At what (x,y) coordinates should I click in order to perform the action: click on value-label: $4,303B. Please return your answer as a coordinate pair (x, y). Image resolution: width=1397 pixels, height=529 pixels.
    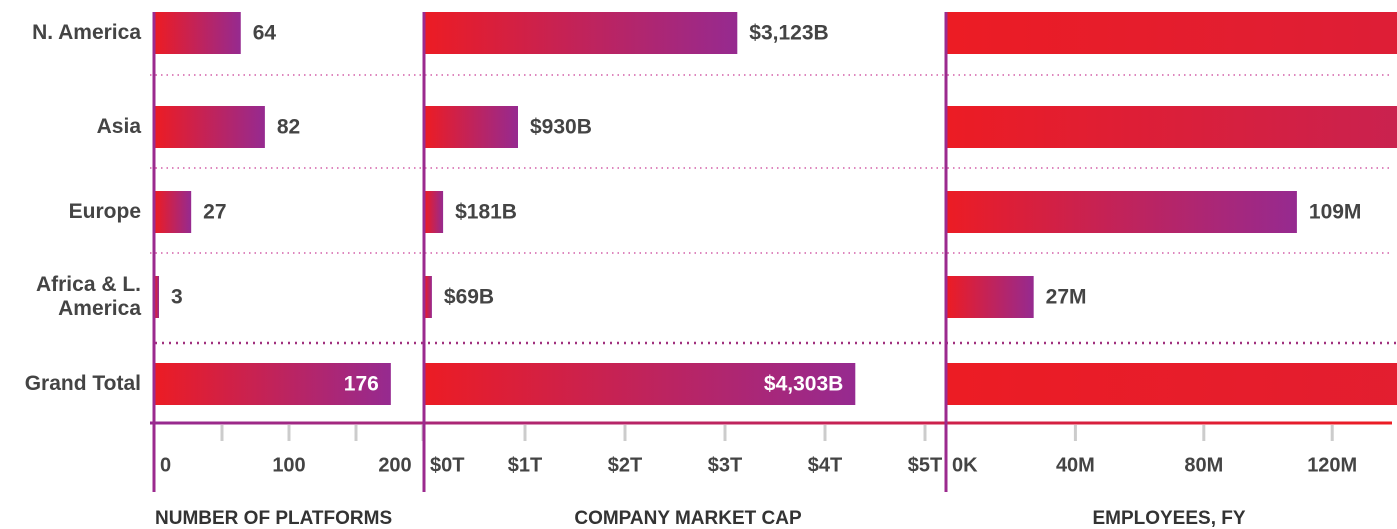
    Looking at the image, I should click on (803, 384).